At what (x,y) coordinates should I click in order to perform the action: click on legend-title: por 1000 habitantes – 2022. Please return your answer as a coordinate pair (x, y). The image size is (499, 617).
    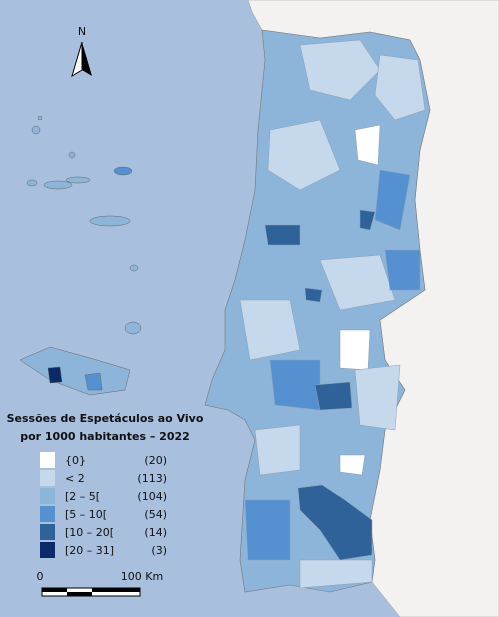
    Looking at the image, I should click on (105, 436).